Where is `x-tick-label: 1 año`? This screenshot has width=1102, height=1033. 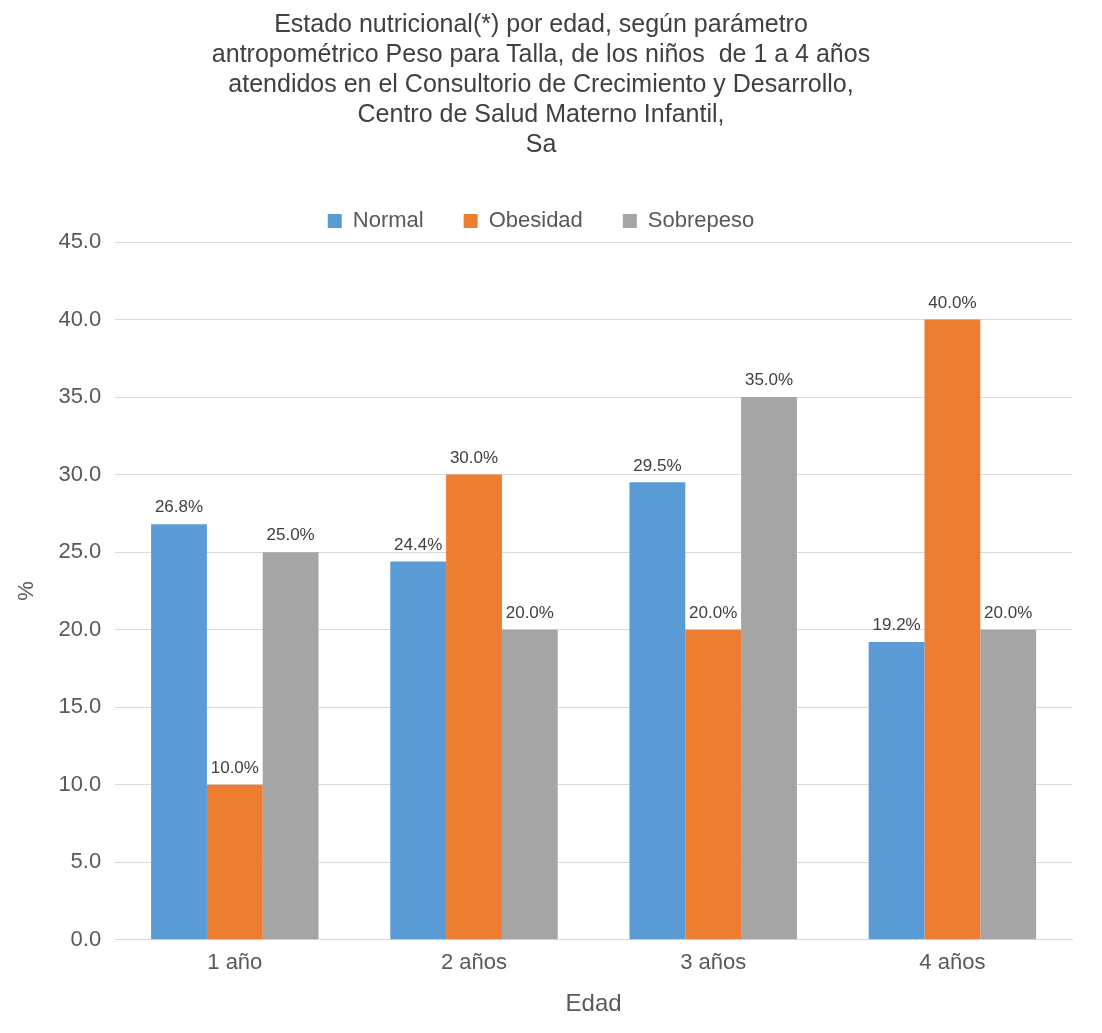 x-tick-label: 1 año is located at coordinates (235, 962).